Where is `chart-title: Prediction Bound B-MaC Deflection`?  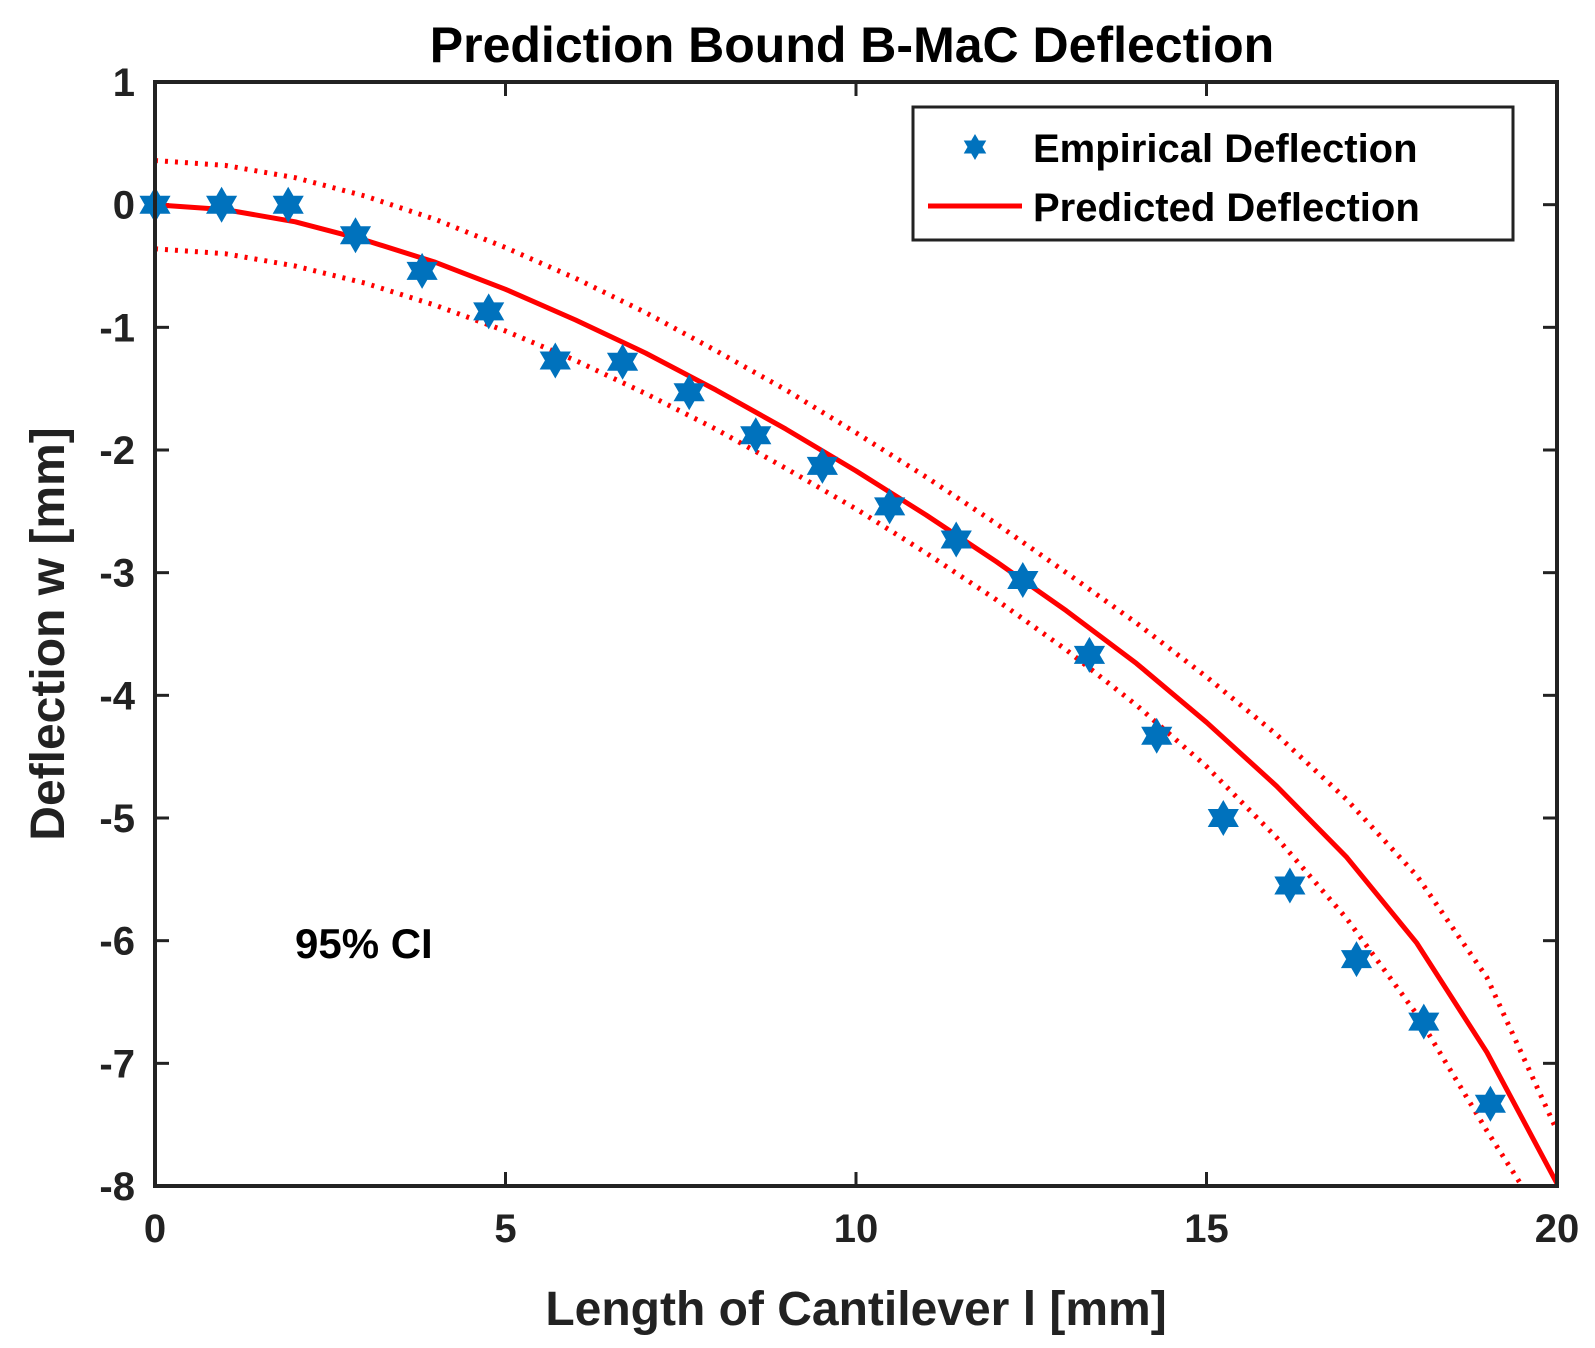 chart-title: Prediction Bound B-MaC Deflection is located at coordinates (852, 45).